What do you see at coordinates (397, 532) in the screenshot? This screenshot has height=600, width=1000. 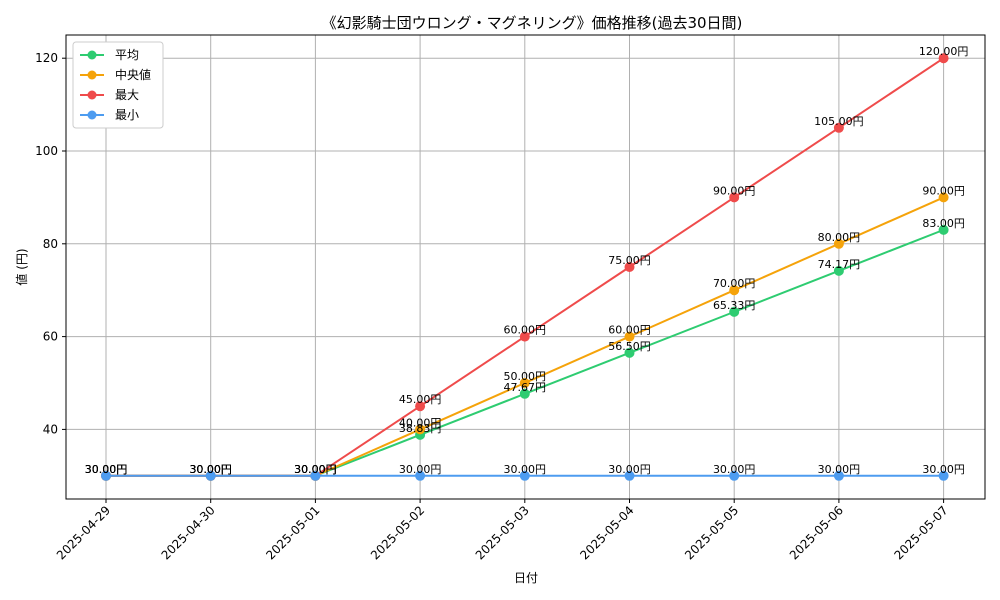 I see `x-tick-label: 2025-05-02` at bounding box center [397, 532].